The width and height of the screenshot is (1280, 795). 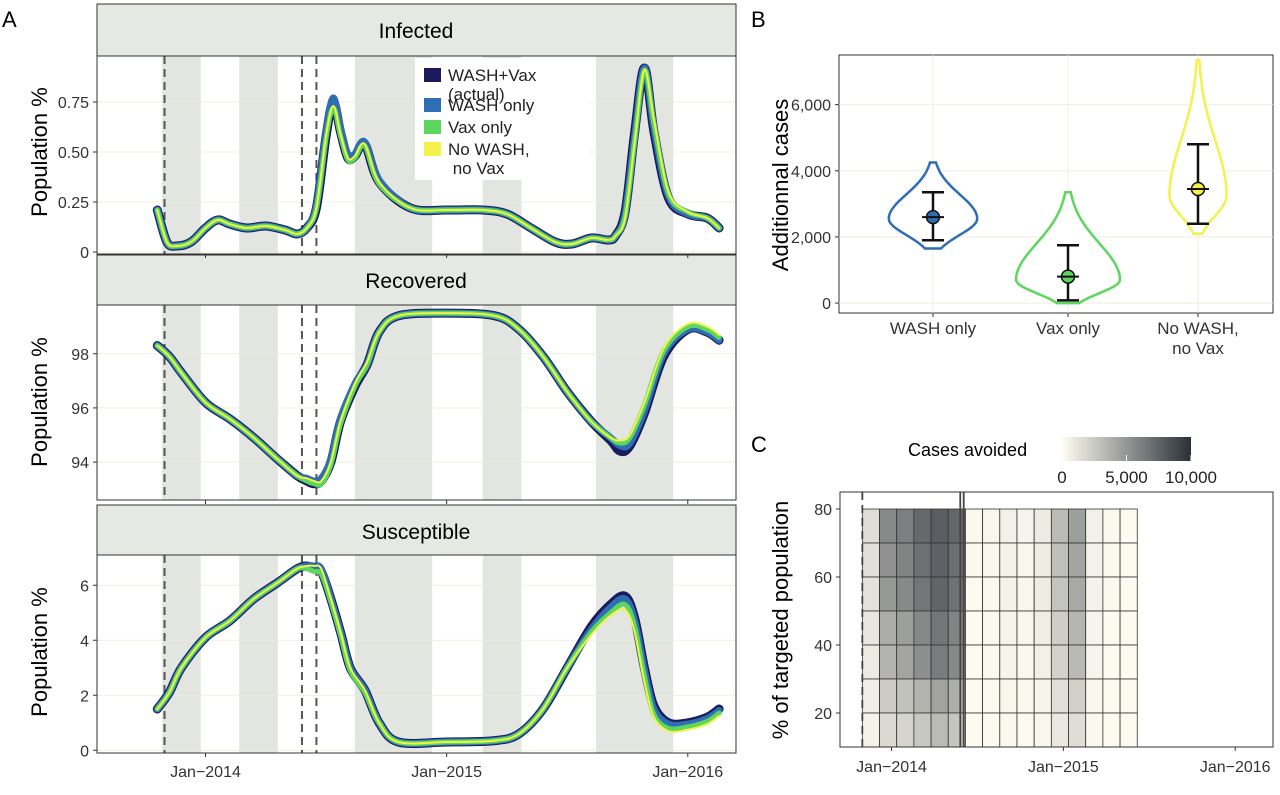 What do you see at coordinates (1126, 477) in the screenshot?
I see `color-bar-tick-label: 5,000` at bounding box center [1126, 477].